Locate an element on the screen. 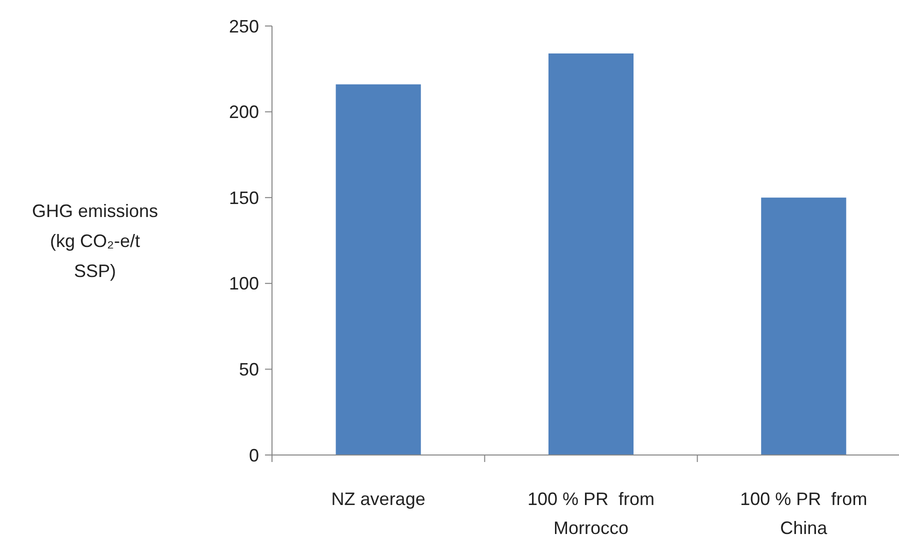 The image size is (899, 538). x-tick-label: 100 % PR from China is located at coordinates (804, 513).